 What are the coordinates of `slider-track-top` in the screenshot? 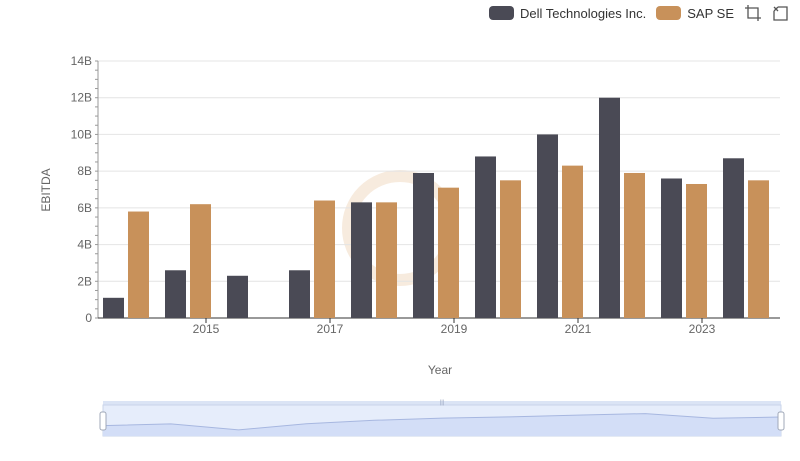 It's located at (442, 404).